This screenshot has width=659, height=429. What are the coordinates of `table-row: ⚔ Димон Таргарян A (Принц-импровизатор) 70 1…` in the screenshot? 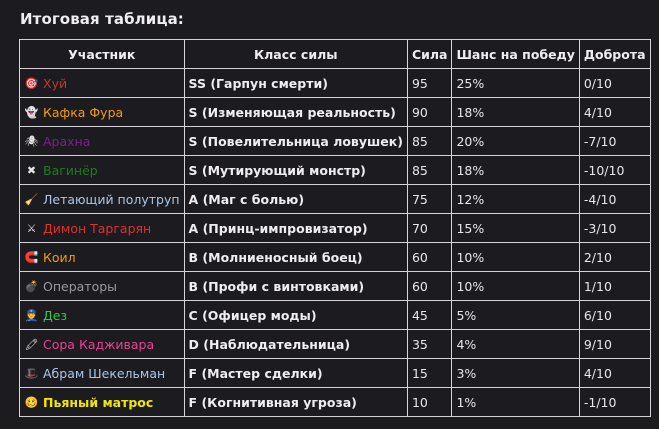 It's located at (335, 228).